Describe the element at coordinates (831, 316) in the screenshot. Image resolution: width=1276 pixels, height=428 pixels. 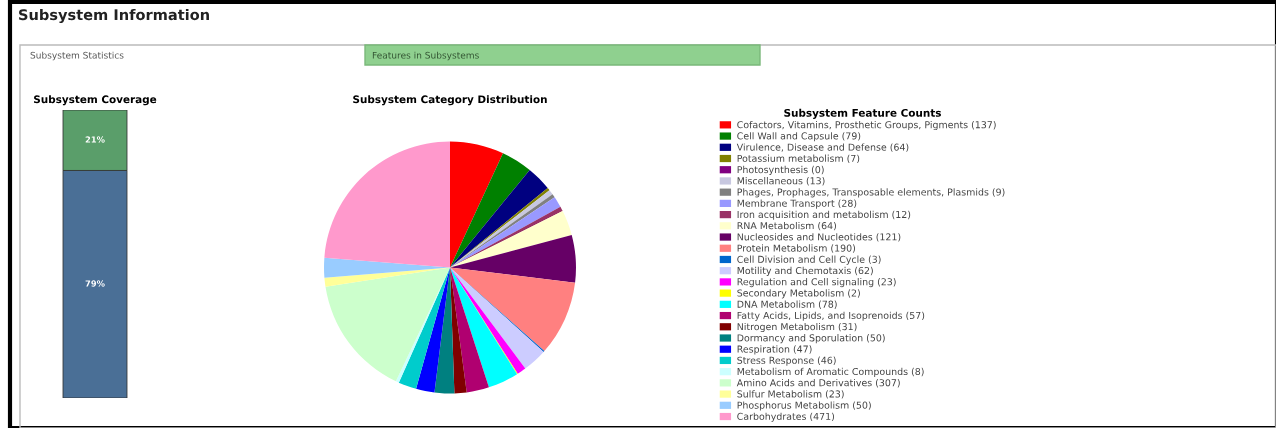
I see `legend-label: Fatty Acids, Lipids, and Isoprenoids (57)` at that location.